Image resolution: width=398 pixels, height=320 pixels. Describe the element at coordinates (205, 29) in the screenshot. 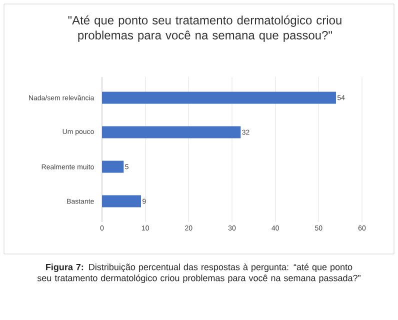

I see `chart-title: "Até que ponto seu tratamento dermatológico criou problemas para você na semana que passou?"` at that location.